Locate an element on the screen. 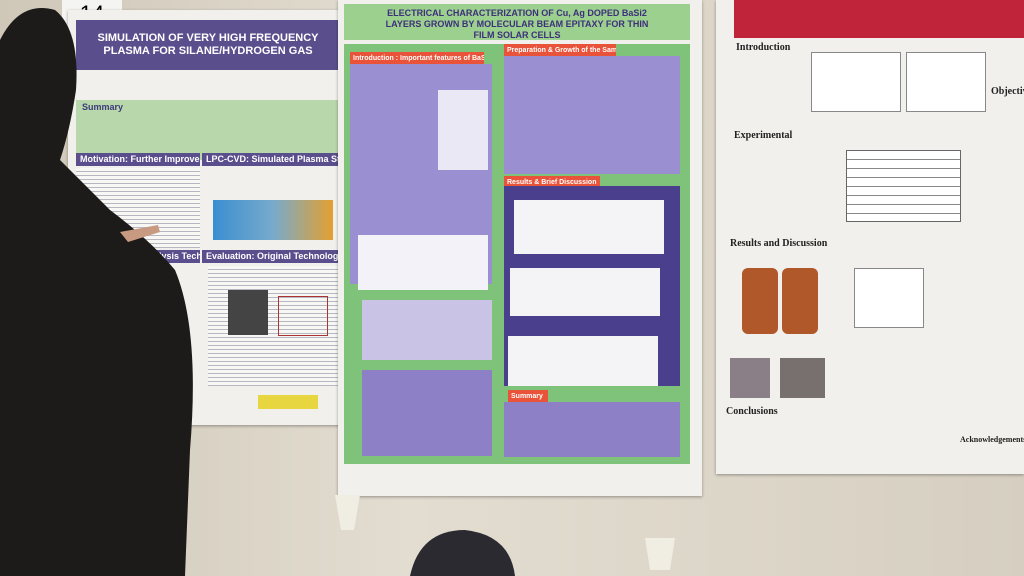  section-header: Results & Brief Discussion is located at coordinates (552, 182).